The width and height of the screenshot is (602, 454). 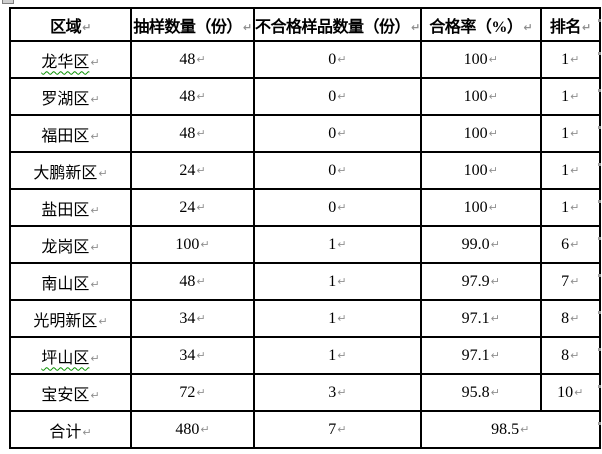 I want to click on header-failed-samples: 不合格样品数量（份）↵, so click(x=337, y=24).